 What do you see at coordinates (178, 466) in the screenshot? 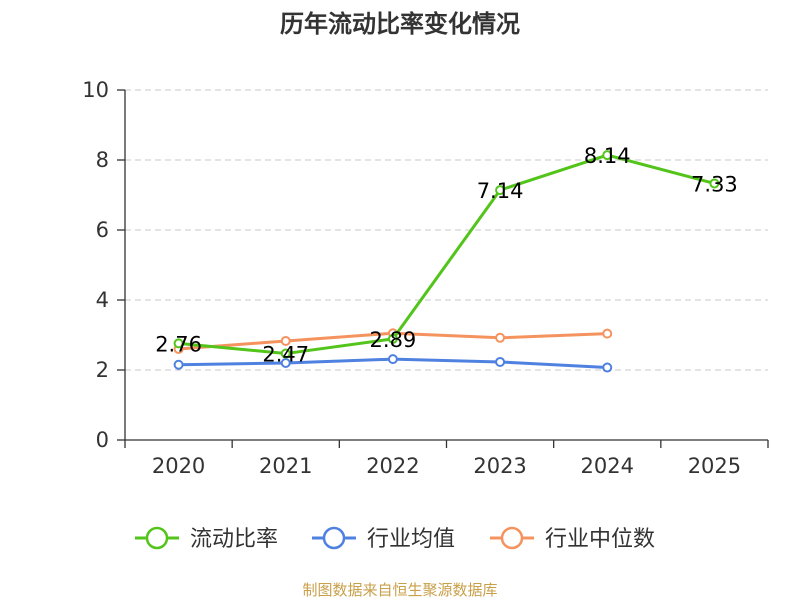
I see `x-tick-label-2020: 2020` at bounding box center [178, 466].